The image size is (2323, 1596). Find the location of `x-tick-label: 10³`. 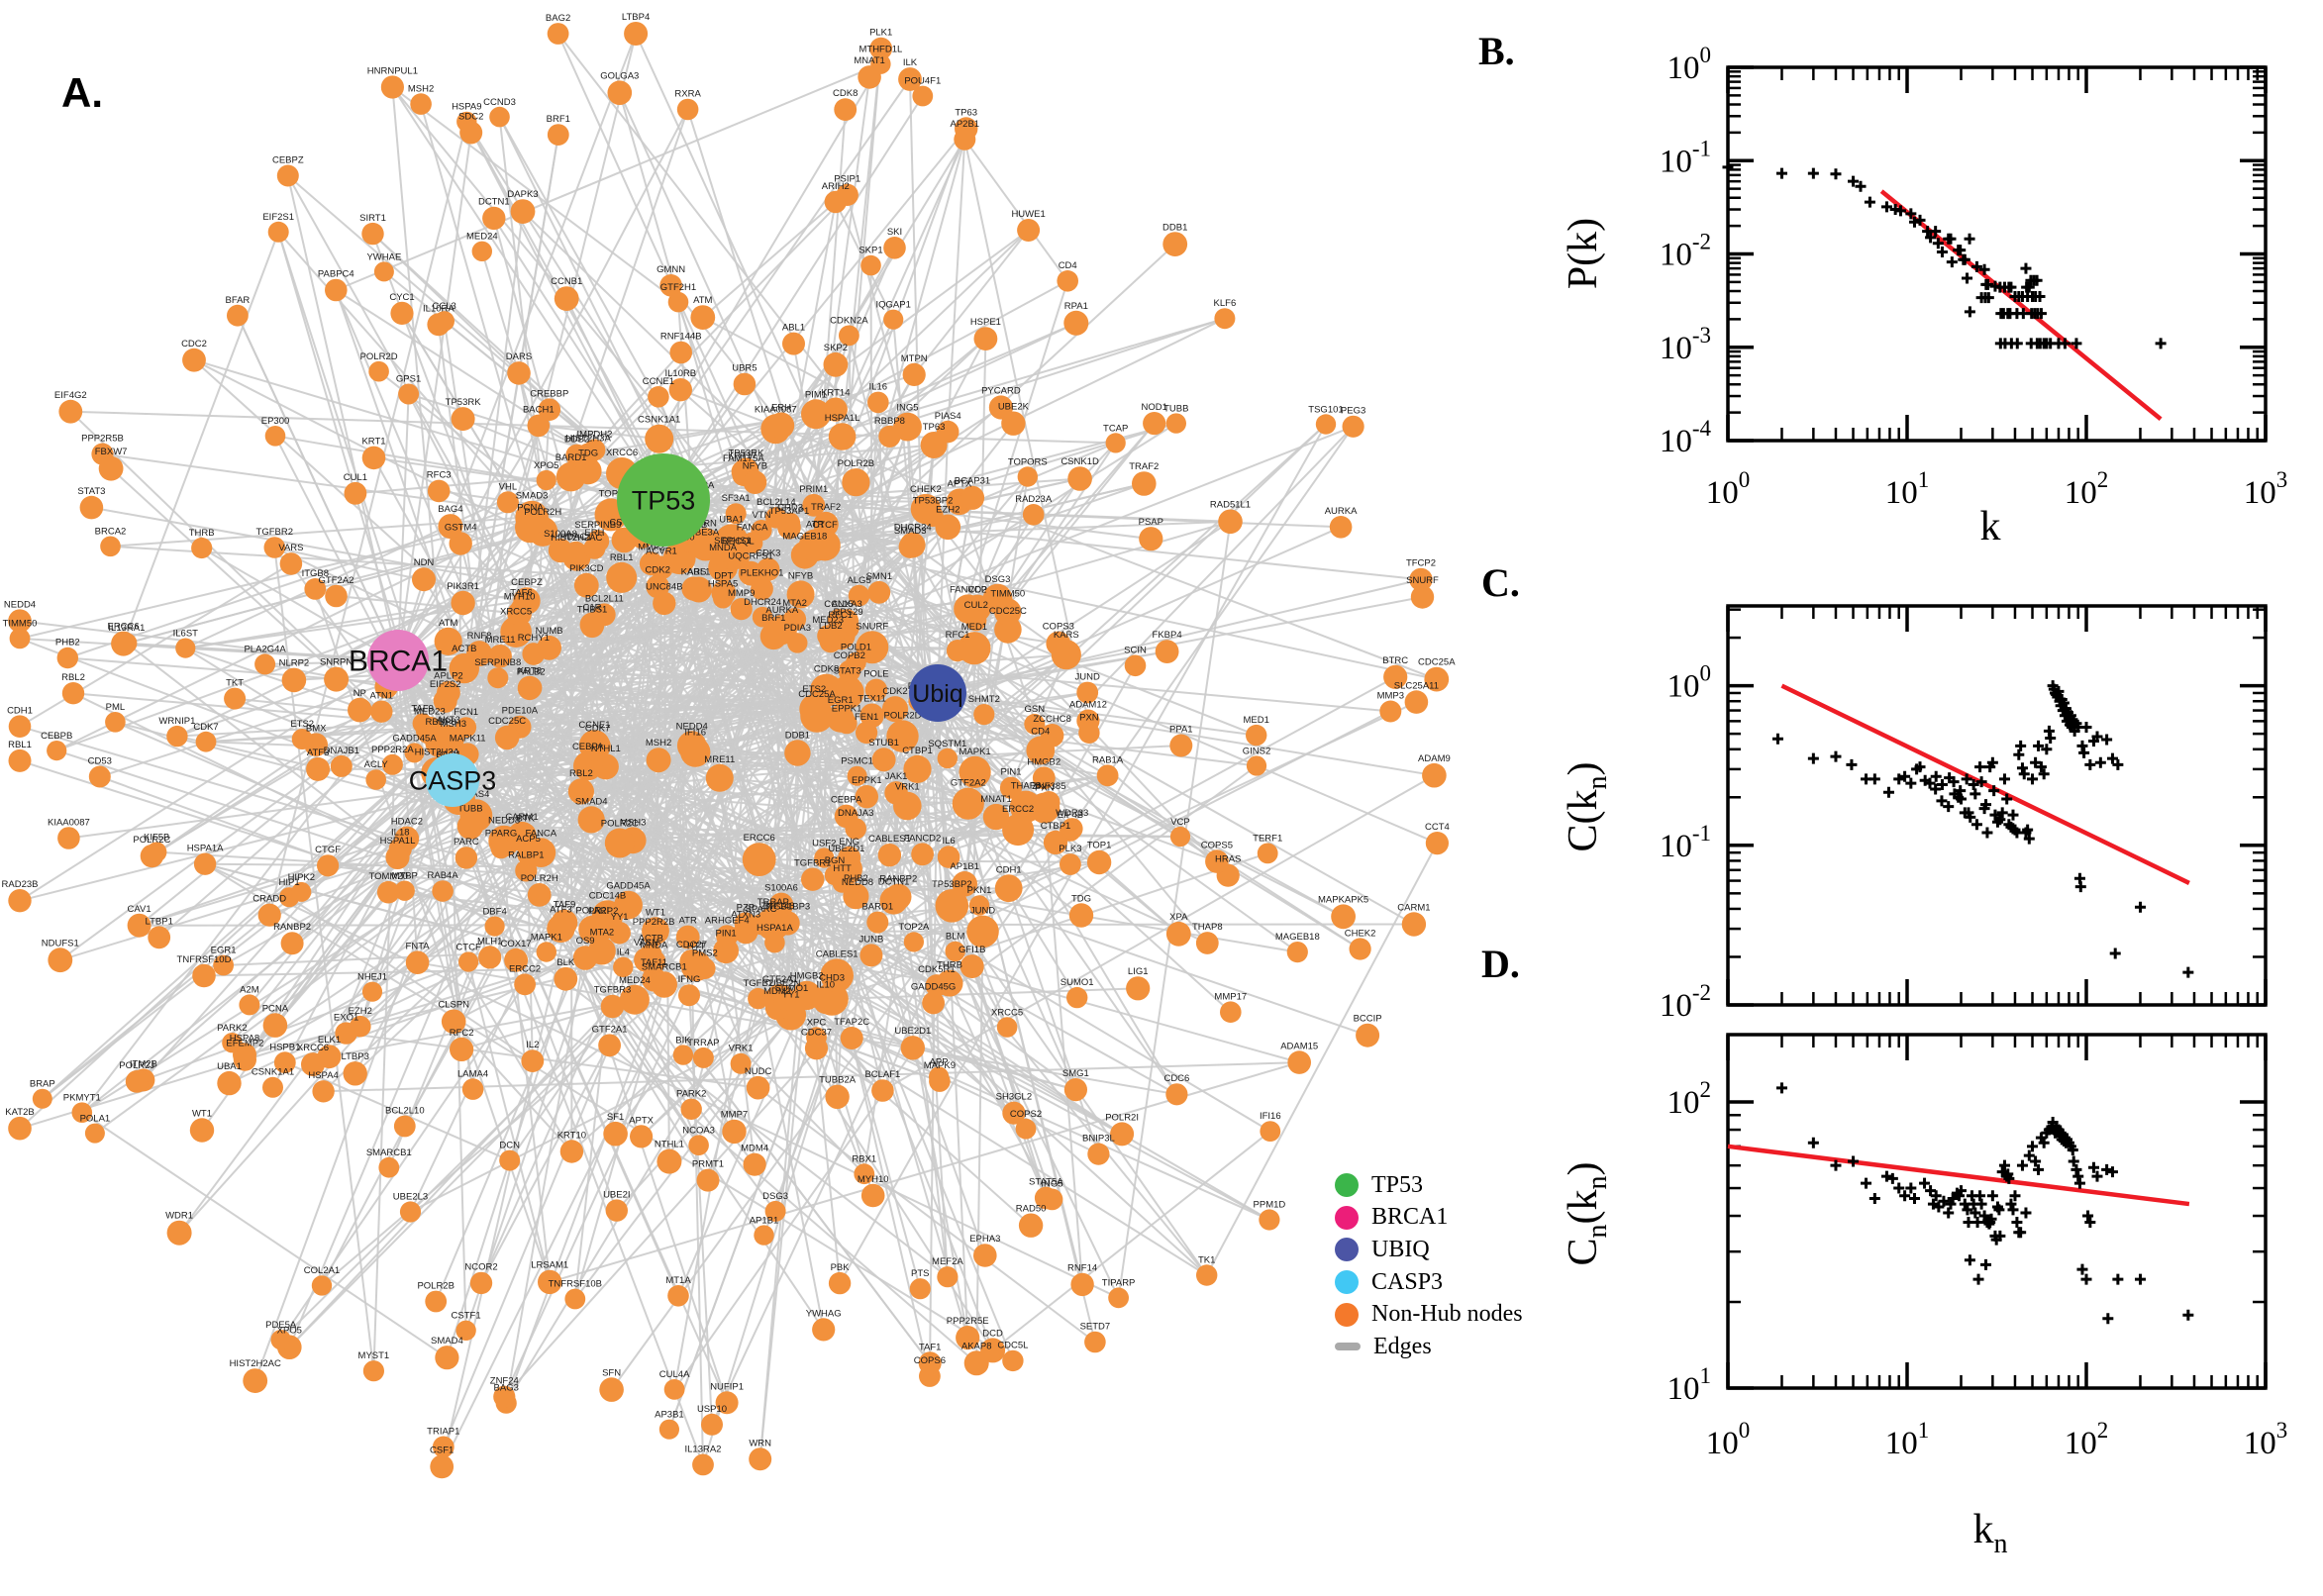

x-tick-label: 10³ is located at coordinates (2266, 489).